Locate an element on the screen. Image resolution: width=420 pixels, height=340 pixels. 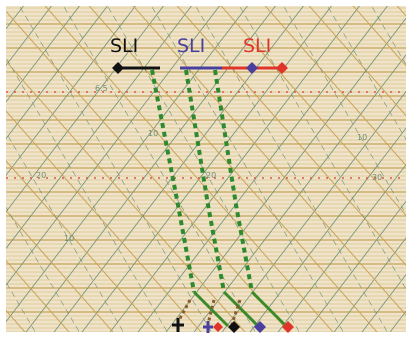
purple-diamond-marker is located at coordinates (252, 68).